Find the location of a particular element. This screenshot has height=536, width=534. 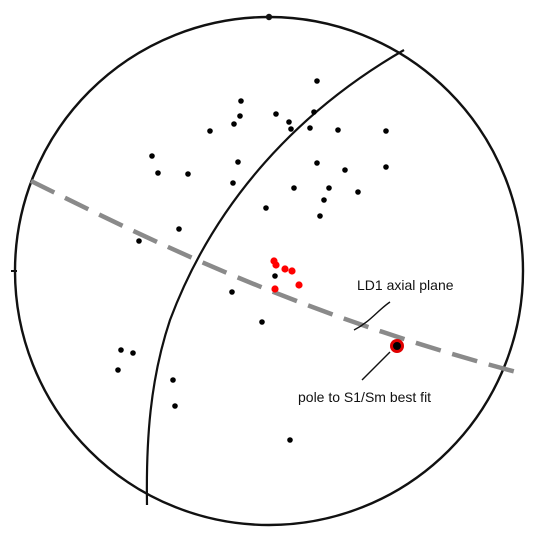

red-poles-group is located at coordinates (286, 275).